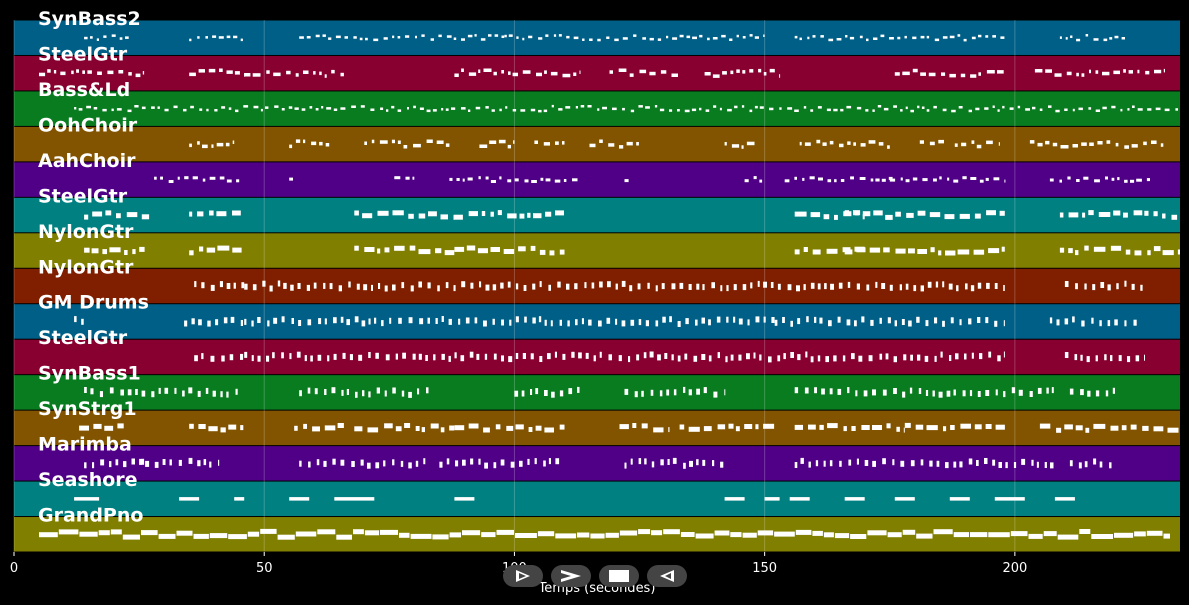  I want to click on forward-button, so click(571, 576).